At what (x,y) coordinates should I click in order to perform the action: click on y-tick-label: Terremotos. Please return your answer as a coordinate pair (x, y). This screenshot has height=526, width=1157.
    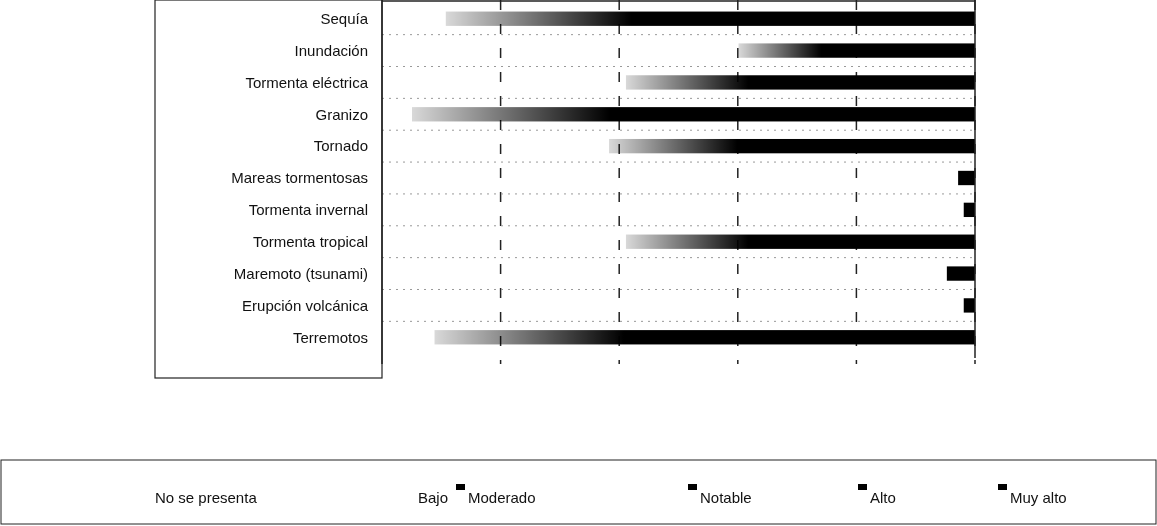
    Looking at the image, I should click on (330, 337).